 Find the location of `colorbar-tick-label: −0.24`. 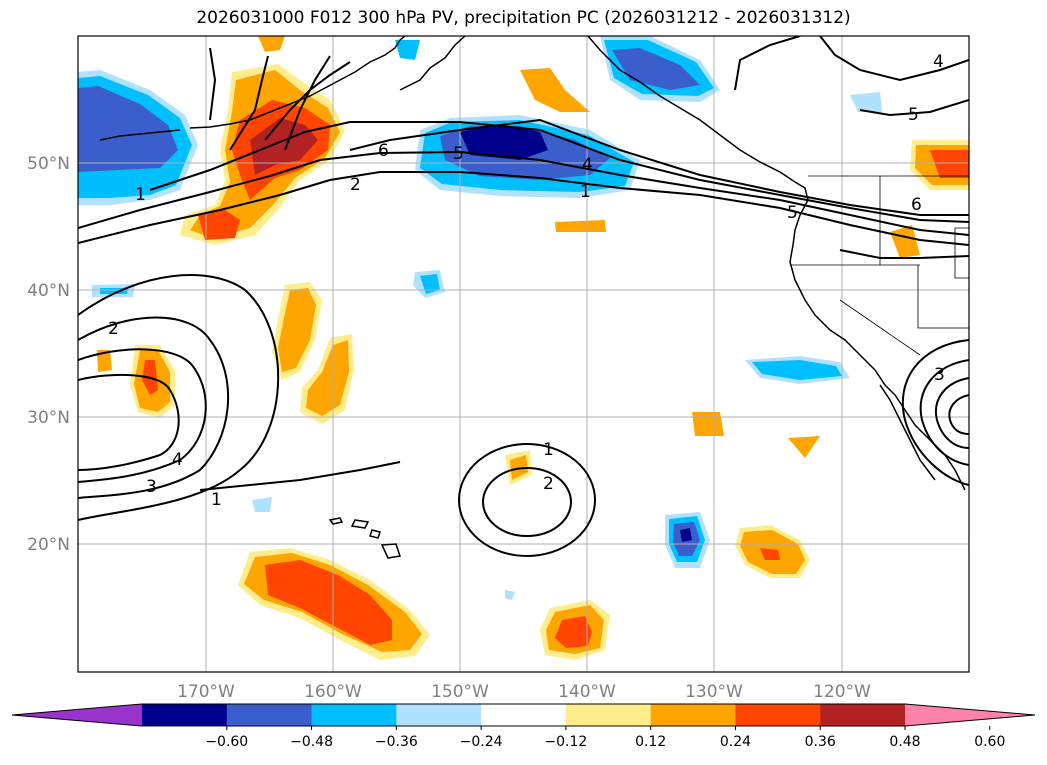

colorbar-tick-label: −0.24 is located at coordinates (481, 742).